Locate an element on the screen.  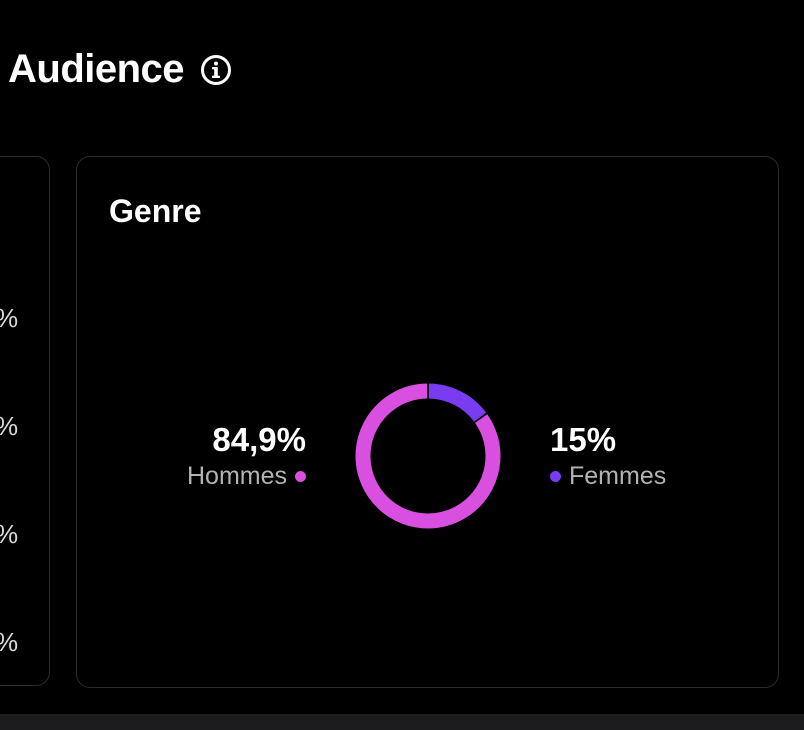
gender-donut-chart is located at coordinates (428, 456).